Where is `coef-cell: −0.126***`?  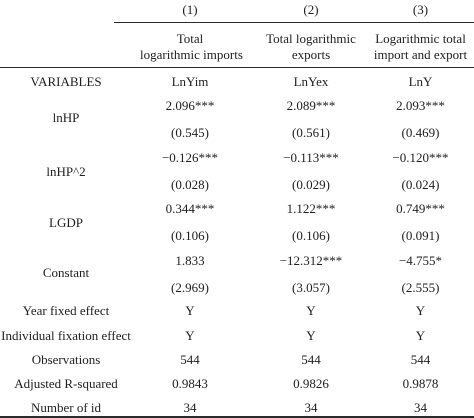
coef-cell: −0.126*** is located at coordinates (190, 157).